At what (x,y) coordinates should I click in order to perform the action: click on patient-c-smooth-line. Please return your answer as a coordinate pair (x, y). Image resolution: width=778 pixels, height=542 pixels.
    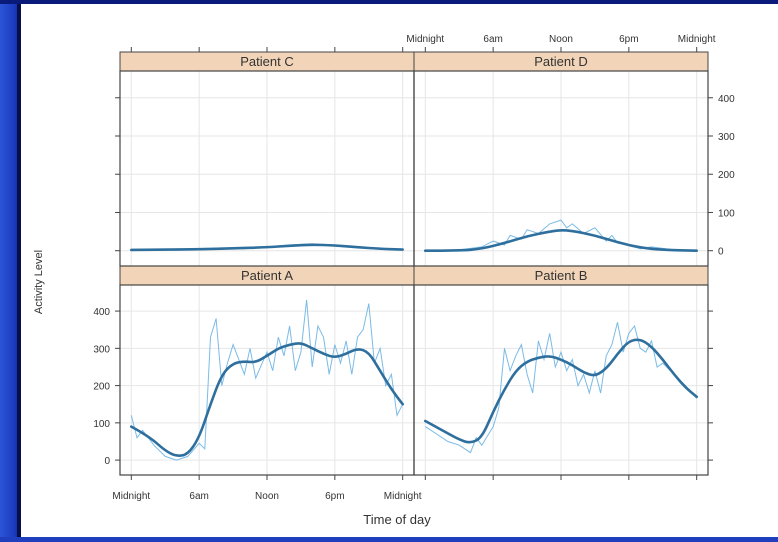
    Looking at the image, I should click on (267, 247).